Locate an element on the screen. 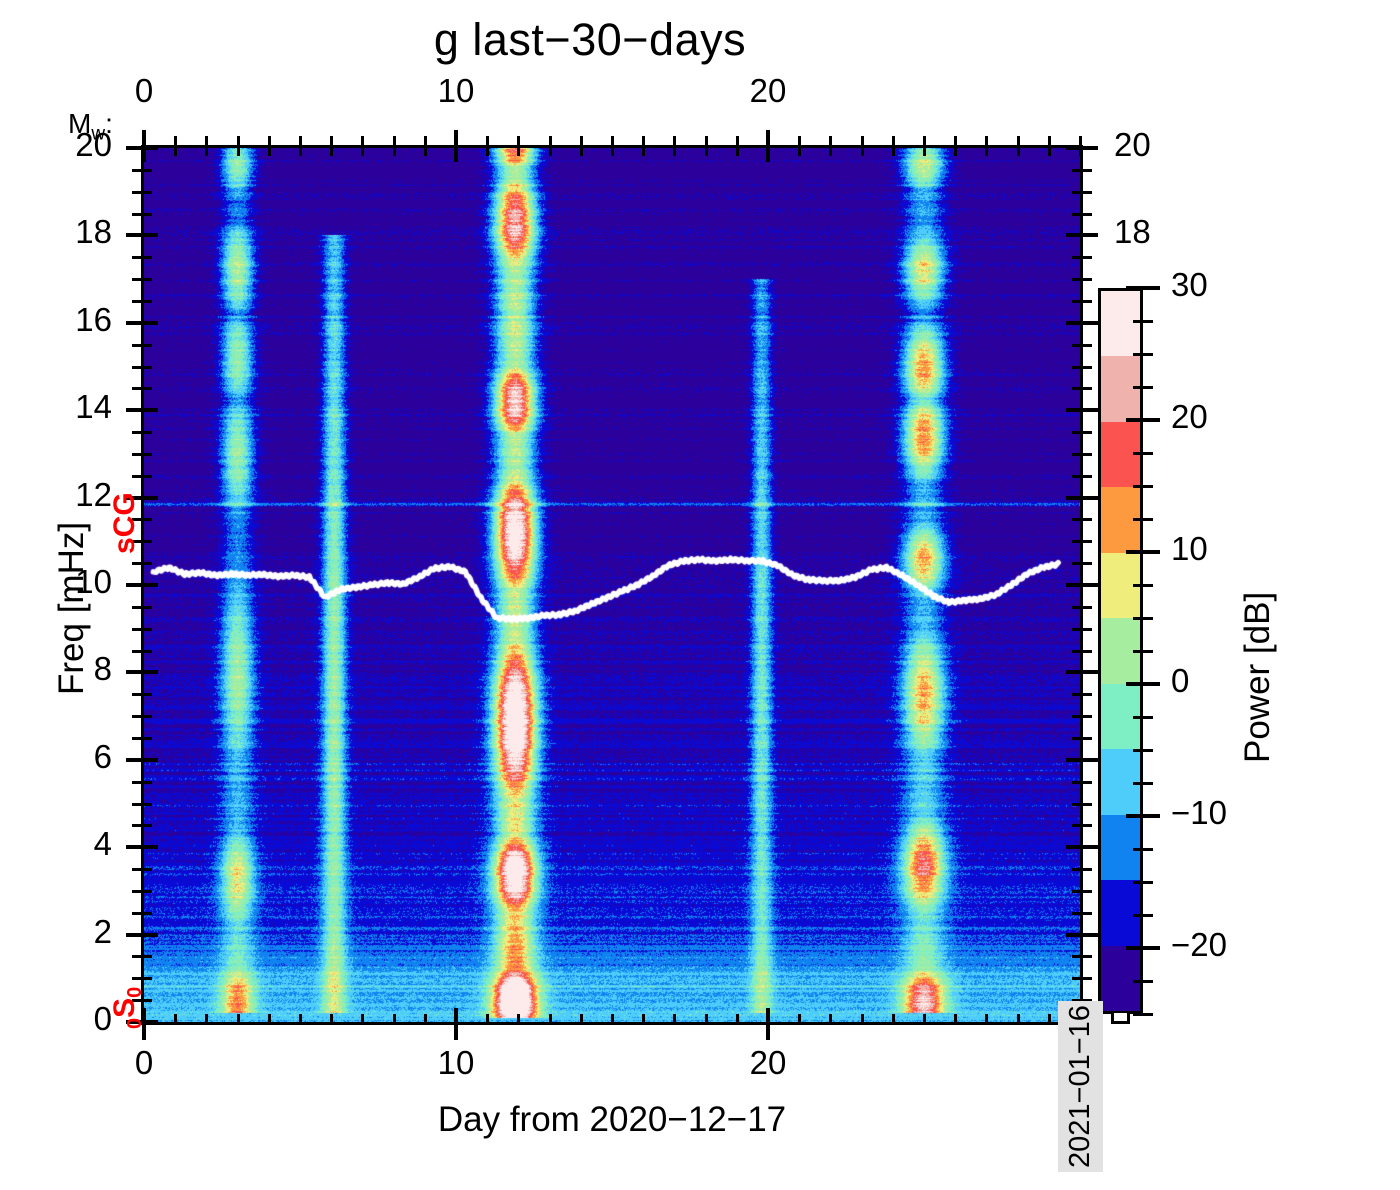 The height and width of the screenshot is (1190, 1400). y-tick-label-0: 0 is located at coordinates (102, 1018).